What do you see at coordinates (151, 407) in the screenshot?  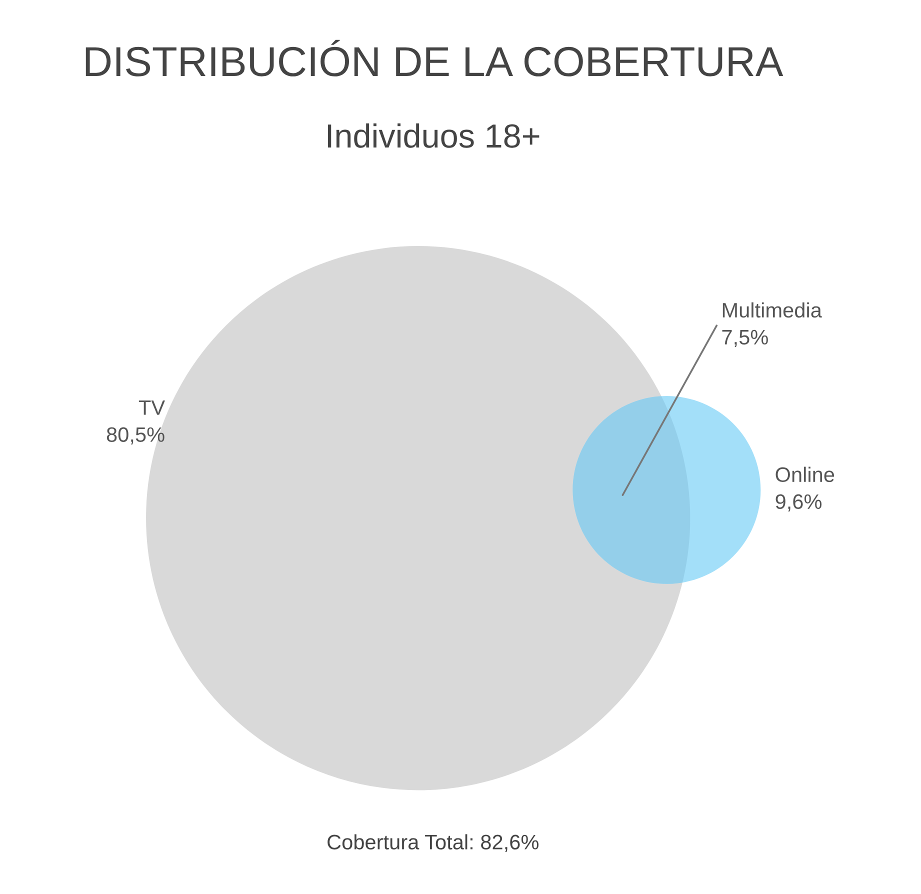 I see `category-label: TV` at bounding box center [151, 407].